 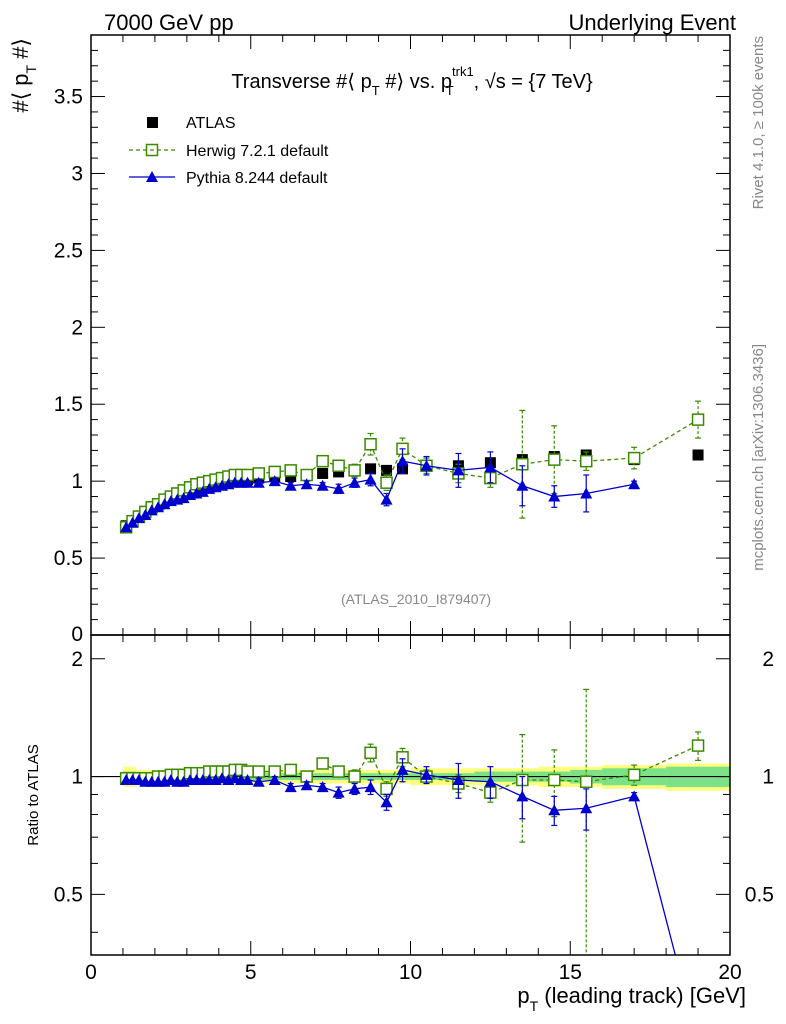 What do you see at coordinates (68, 250) in the screenshot?
I see `main-ytick-label-4: 2.5` at bounding box center [68, 250].